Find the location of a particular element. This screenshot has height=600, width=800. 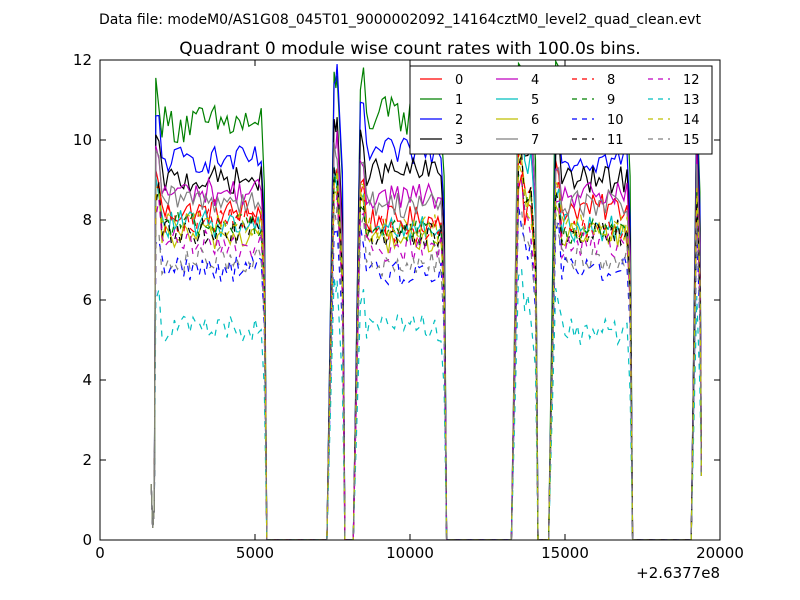

legend-label: 15 is located at coordinates (691, 140).